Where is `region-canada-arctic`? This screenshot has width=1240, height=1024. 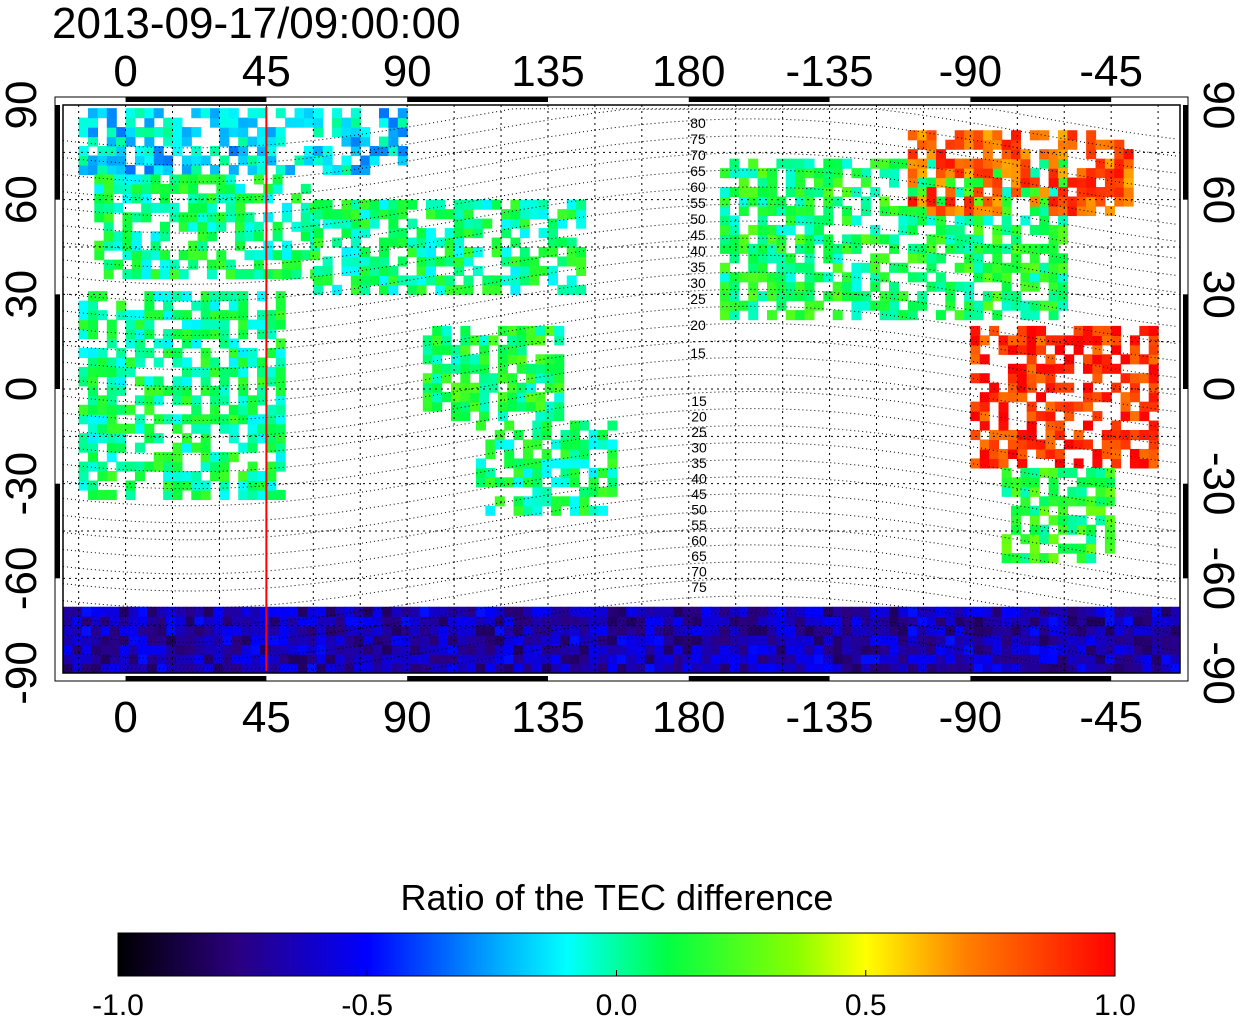 region-canada-arctic is located at coordinates (1020, 173).